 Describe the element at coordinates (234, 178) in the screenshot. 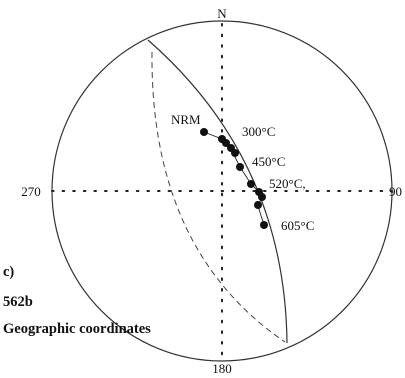

I see `demagnetization-steps` at that location.